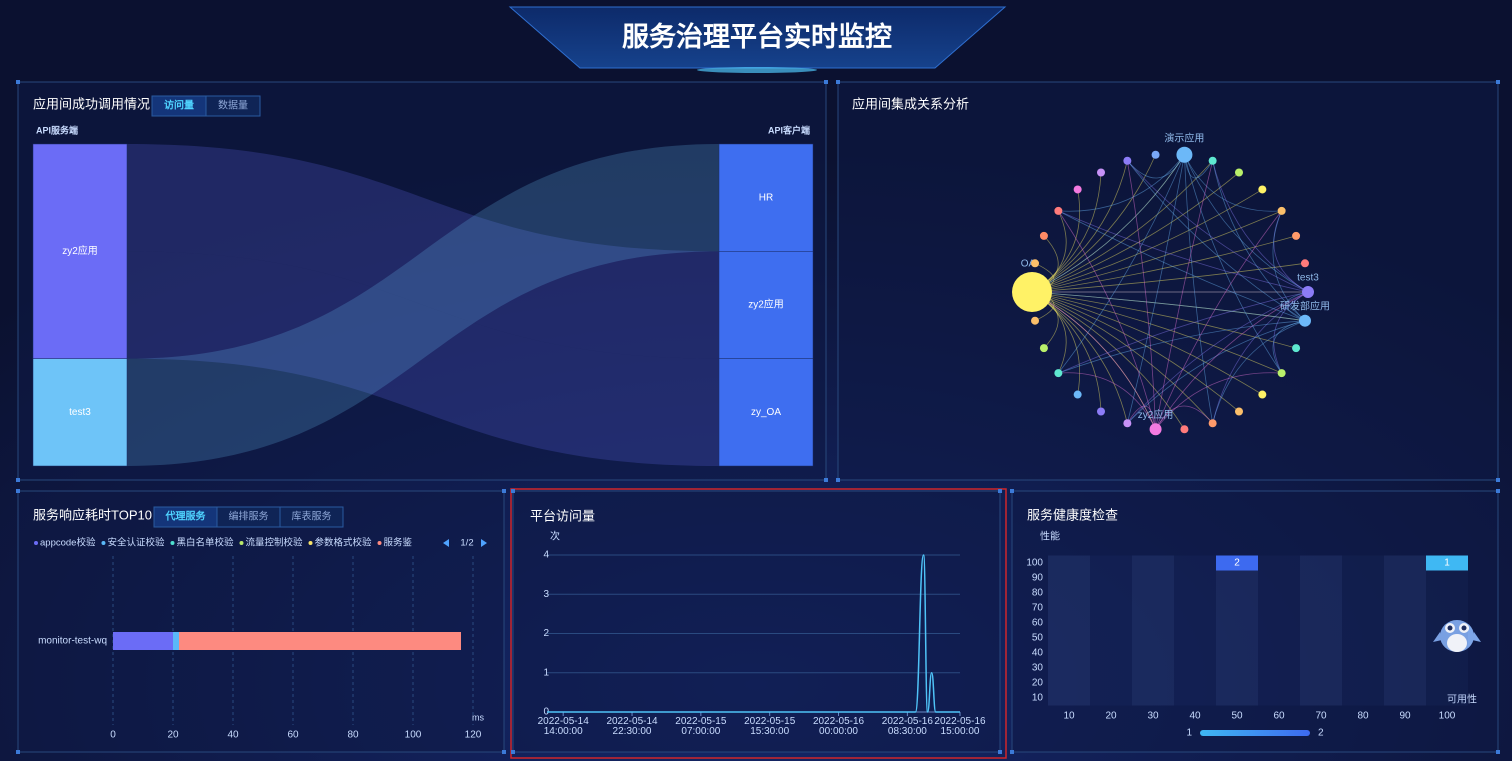 This screenshot has height=761, width=1512. Describe the element at coordinates (68, 543) in the screenshot. I see `legend-label: appcode校验` at that location.